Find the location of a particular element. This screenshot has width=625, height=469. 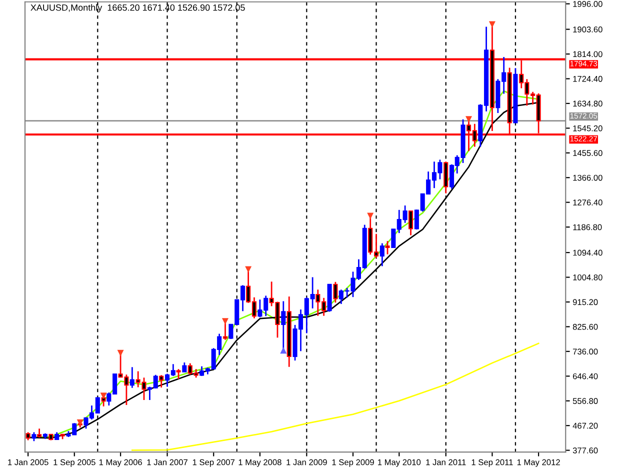

y-tick-label: 1094.40 is located at coordinates (587, 253).